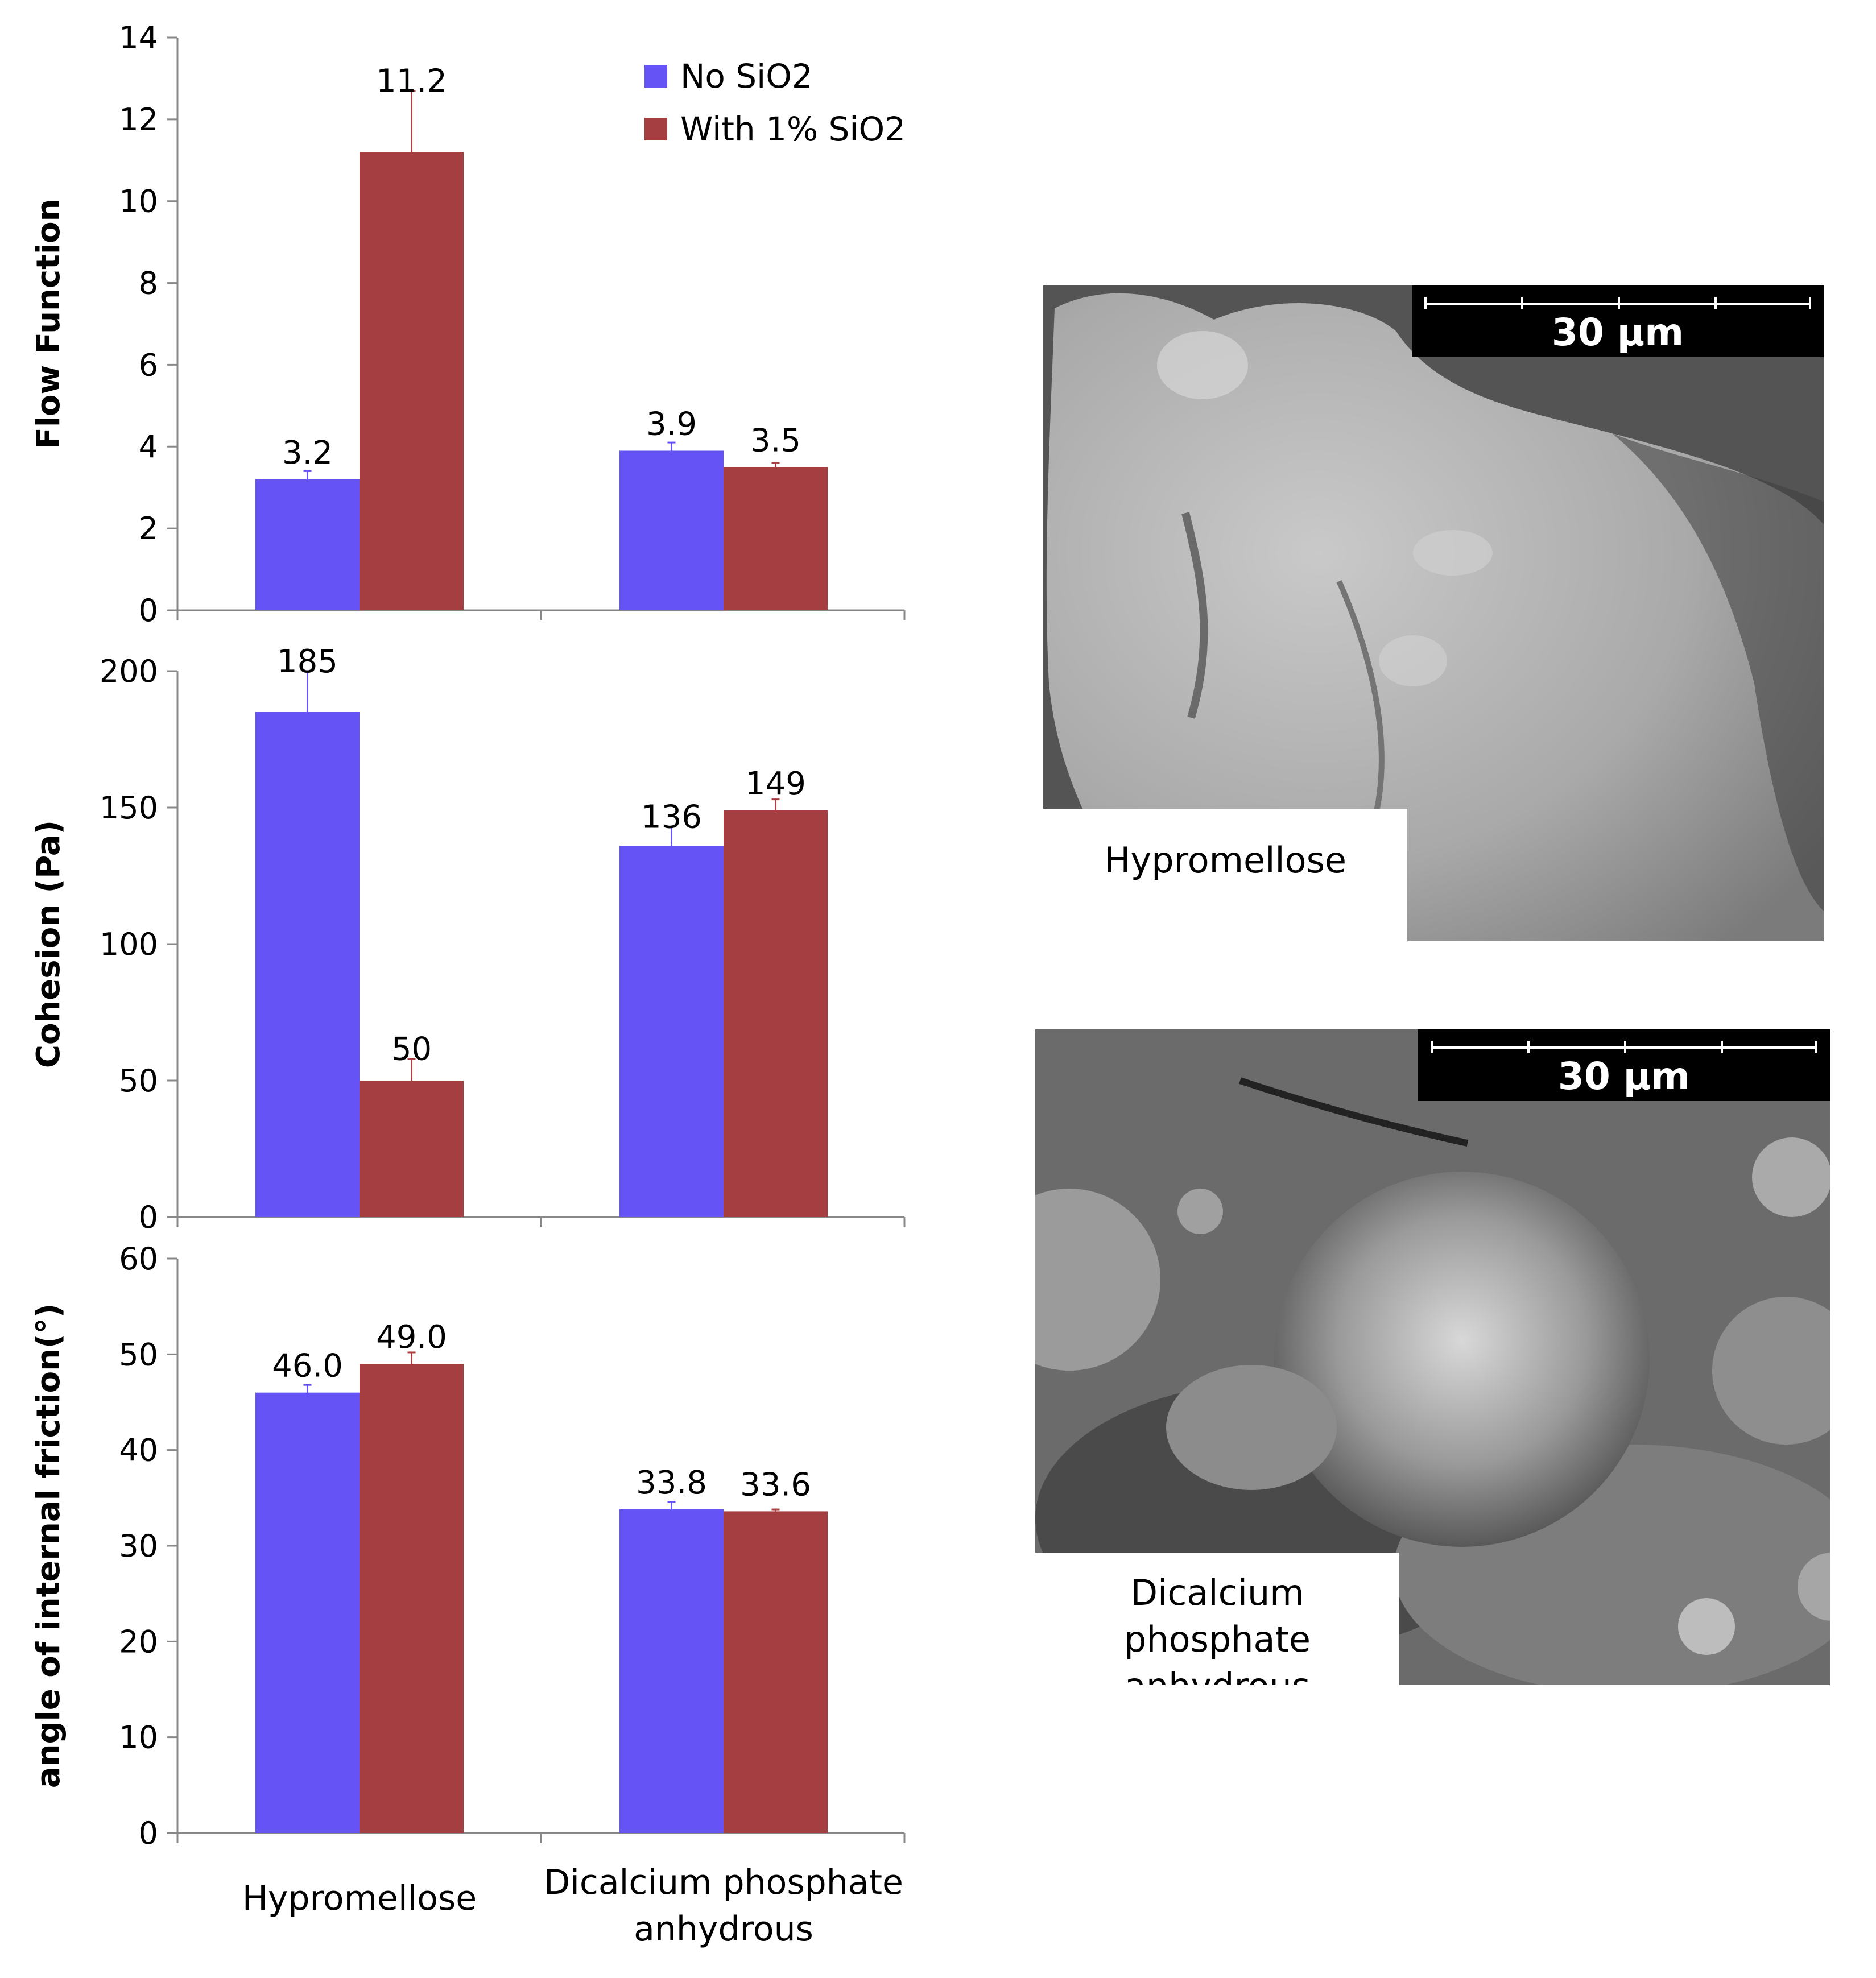 This screenshot has height=1978, width=1876. I want to click on data-label: 3.5, so click(775, 440).